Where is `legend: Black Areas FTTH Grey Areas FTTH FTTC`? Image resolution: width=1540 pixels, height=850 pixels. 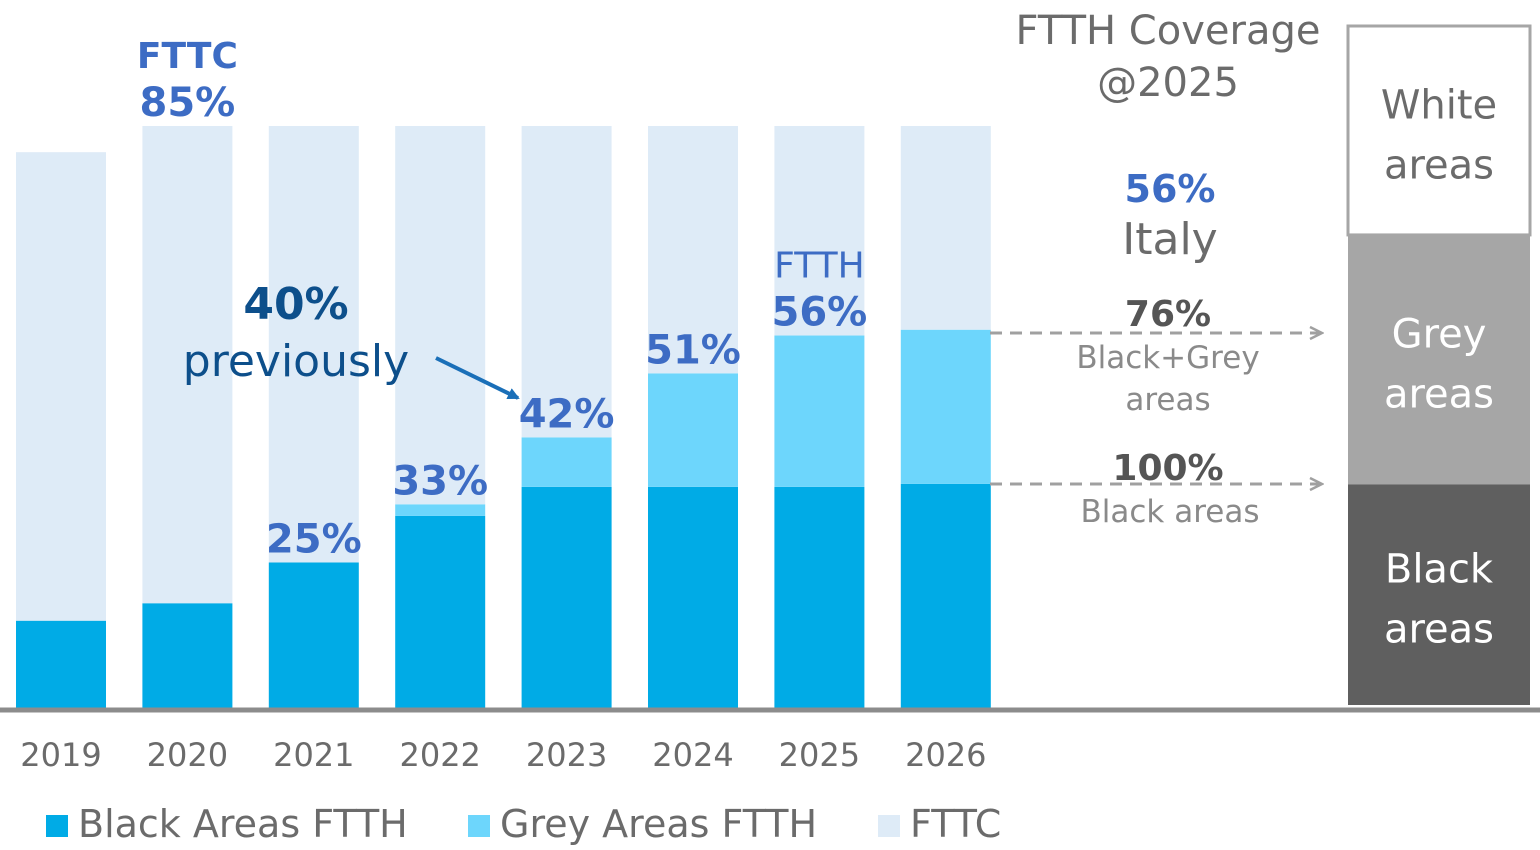 legend: Black Areas FTTH Grey Areas FTTH FTTC is located at coordinates (523, 824).